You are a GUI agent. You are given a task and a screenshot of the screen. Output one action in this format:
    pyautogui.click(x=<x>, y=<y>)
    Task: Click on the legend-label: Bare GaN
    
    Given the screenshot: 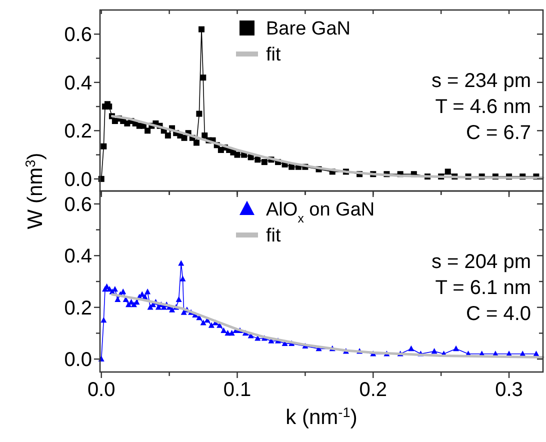 What is the action you would take?
    pyautogui.click(x=308, y=29)
    